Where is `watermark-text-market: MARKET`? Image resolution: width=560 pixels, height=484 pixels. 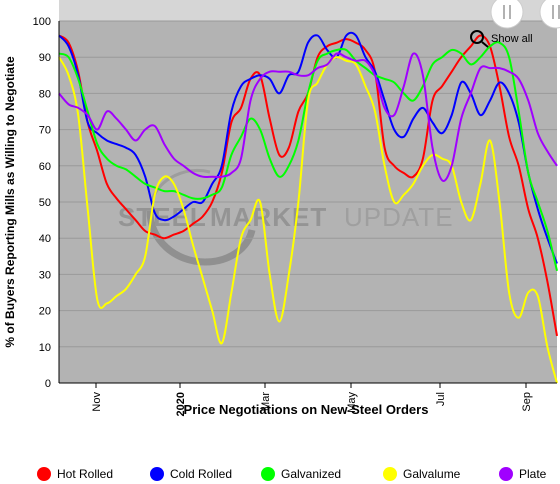 watermark-text-market: MARKET is located at coordinates (268, 217).